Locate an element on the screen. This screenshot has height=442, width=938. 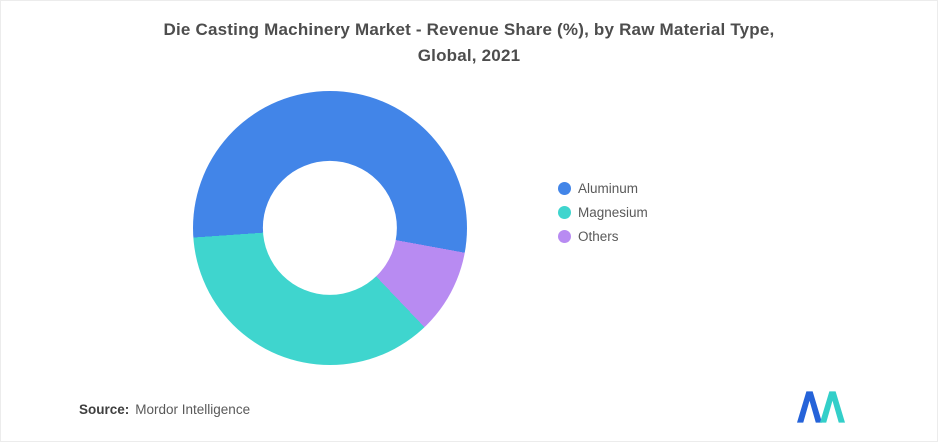
chart-title-line2: Global, 2021 is located at coordinates (469, 56).